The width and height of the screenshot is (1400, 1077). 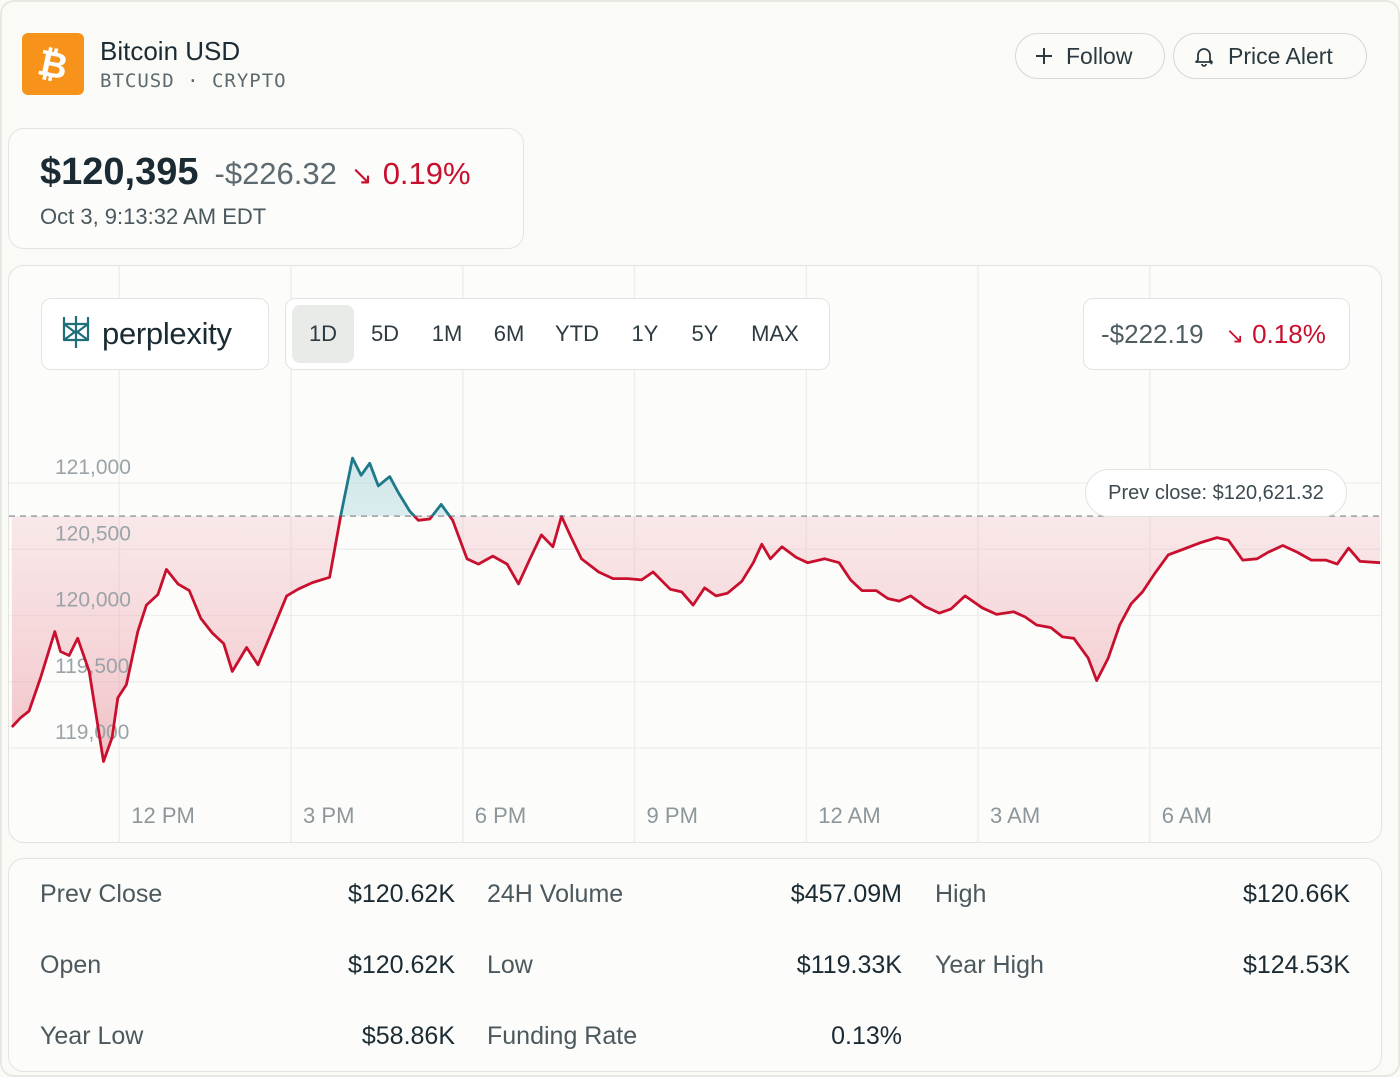 I want to click on price-change-pct-value: 0.19%, so click(x=426, y=173).